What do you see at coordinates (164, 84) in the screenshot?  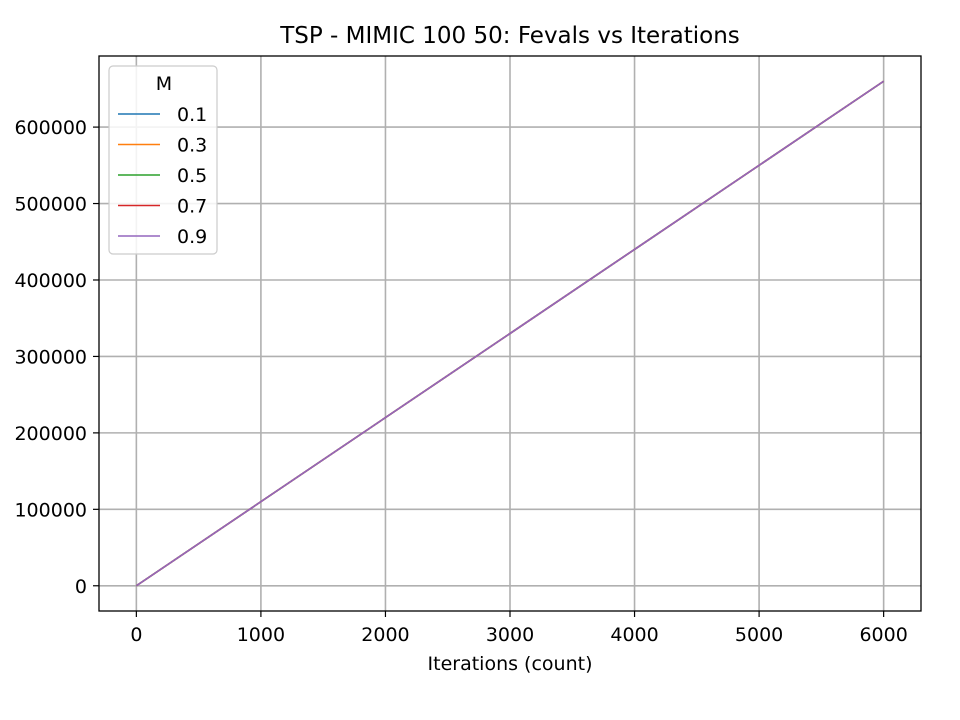 I see `legend-title: M` at bounding box center [164, 84].